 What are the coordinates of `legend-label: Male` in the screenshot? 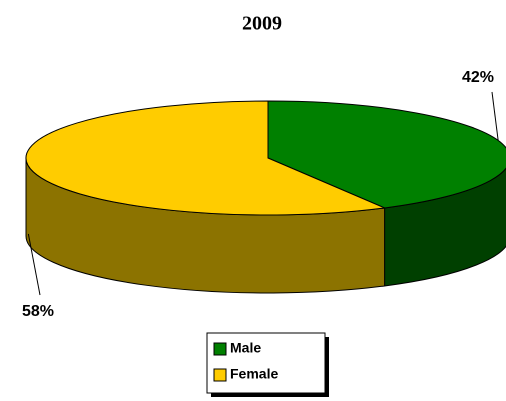 It's located at (245, 348).